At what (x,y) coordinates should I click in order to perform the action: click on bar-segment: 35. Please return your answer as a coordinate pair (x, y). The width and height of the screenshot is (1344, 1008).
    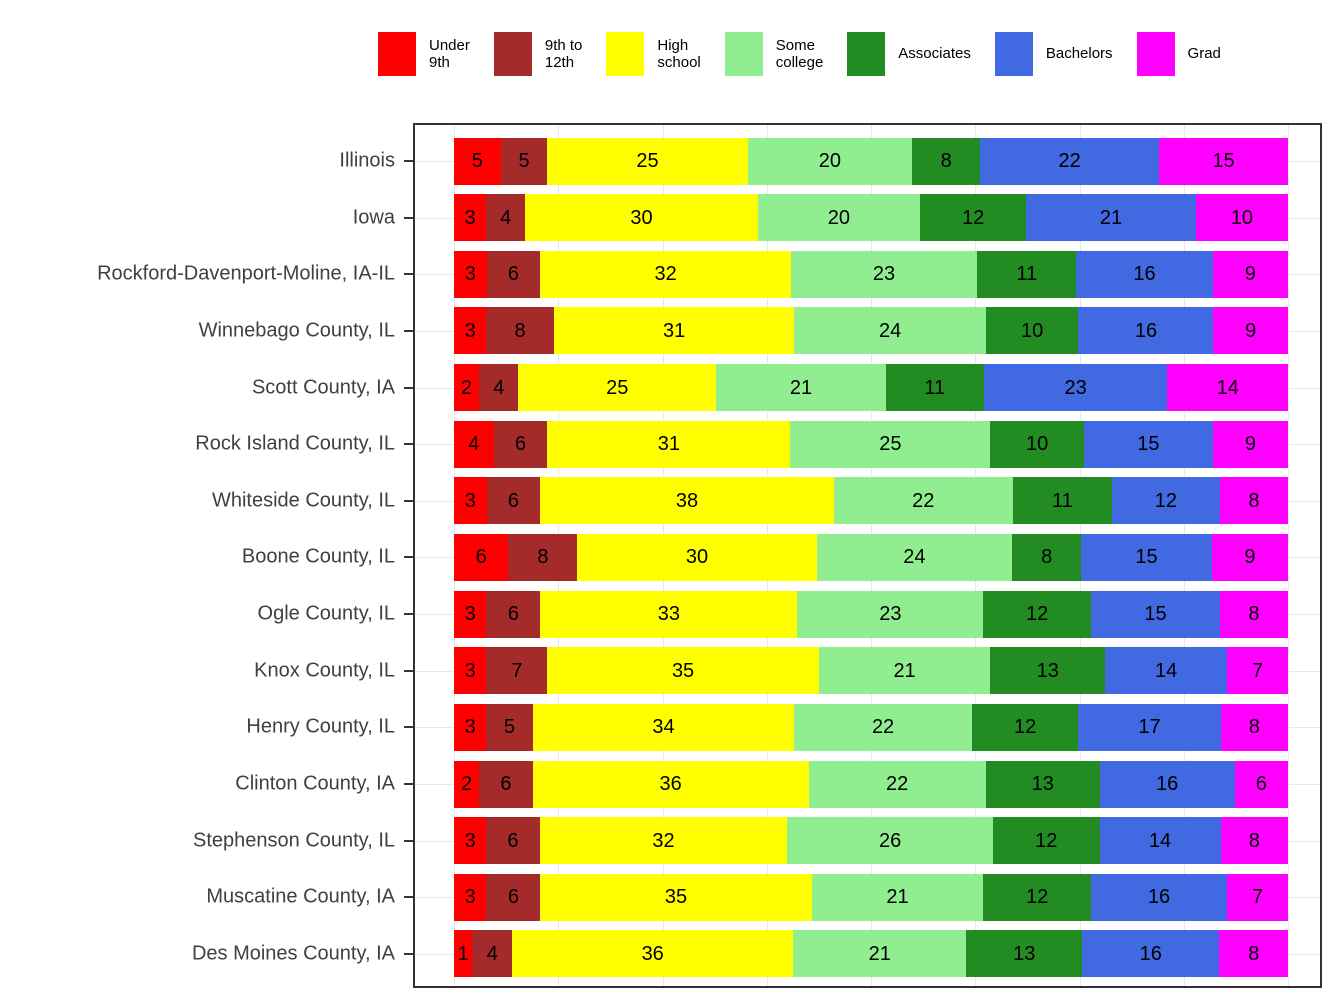
    Looking at the image, I should click on (683, 671).